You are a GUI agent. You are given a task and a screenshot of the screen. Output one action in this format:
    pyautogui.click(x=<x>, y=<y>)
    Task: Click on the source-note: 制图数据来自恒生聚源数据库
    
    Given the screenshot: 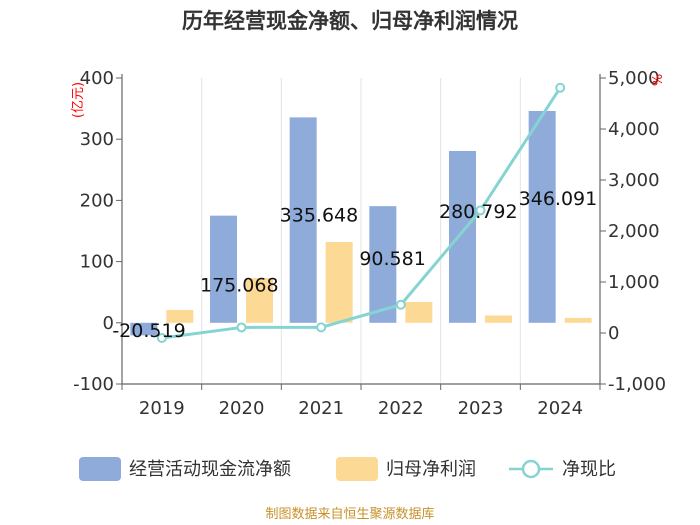 What is the action you would take?
    pyautogui.click(x=349, y=514)
    